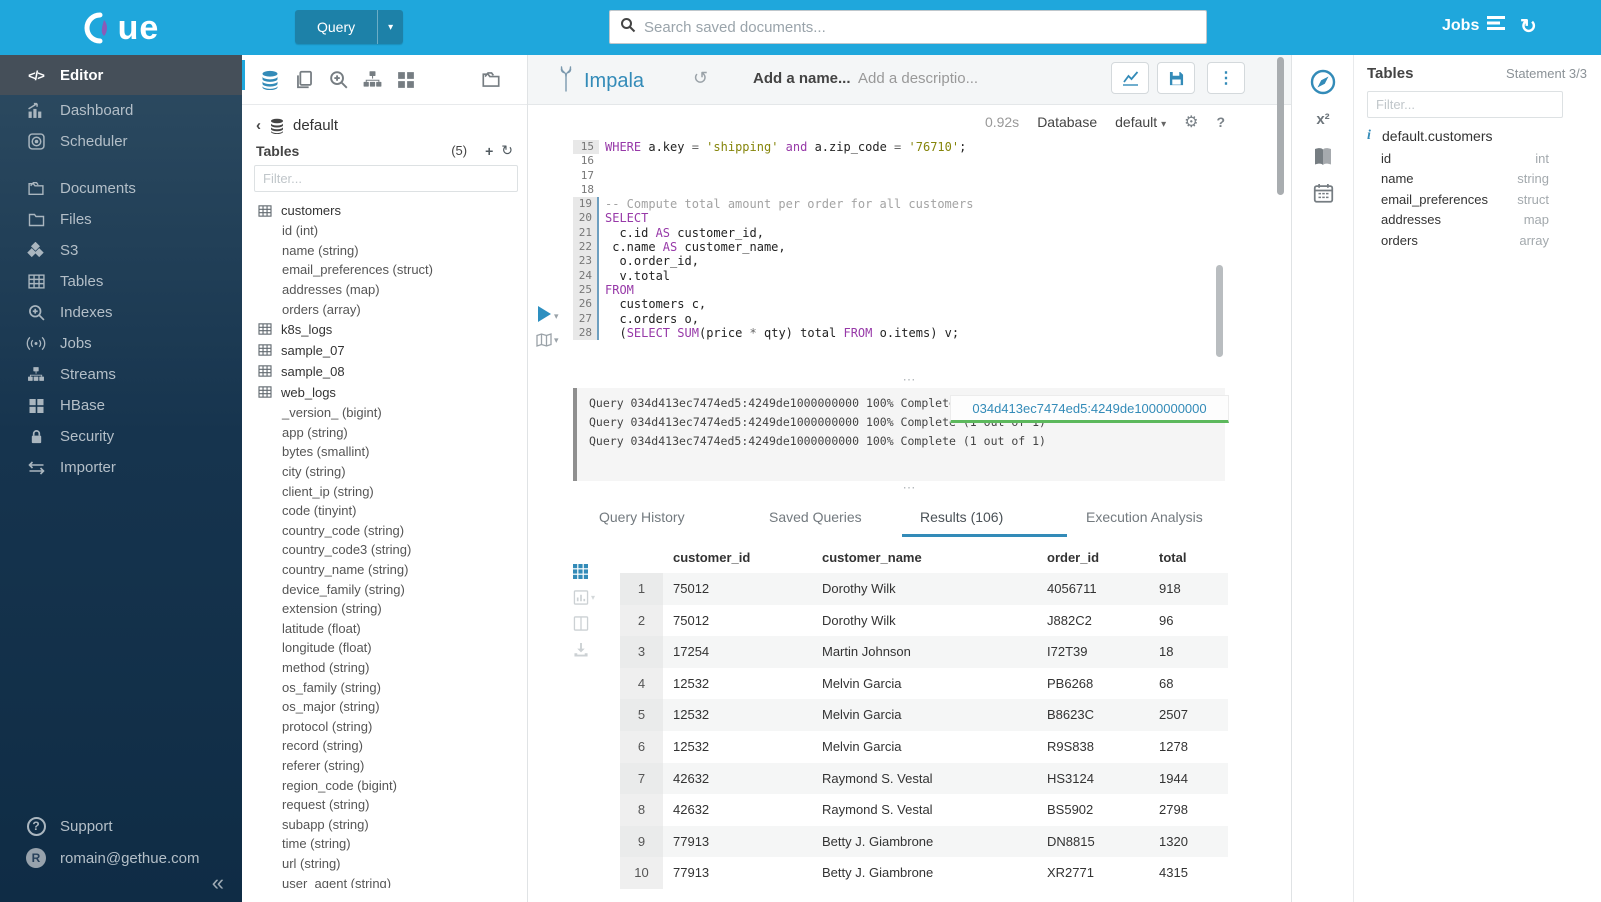 The width and height of the screenshot is (1601, 902). What do you see at coordinates (924, 620) in the screenshot?
I see `table-row: 2 75012 Dorothy Wilk J882C2 96` at bounding box center [924, 620].